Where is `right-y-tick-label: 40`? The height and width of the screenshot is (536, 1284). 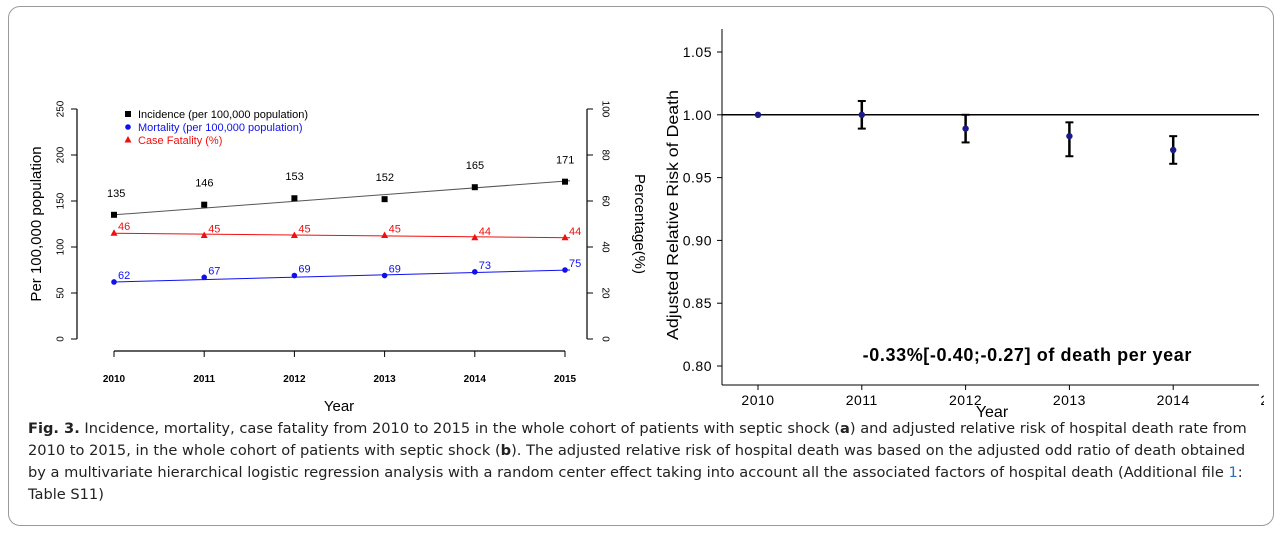
right-y-tick-label: 40 is located at coordinates (604, 247).